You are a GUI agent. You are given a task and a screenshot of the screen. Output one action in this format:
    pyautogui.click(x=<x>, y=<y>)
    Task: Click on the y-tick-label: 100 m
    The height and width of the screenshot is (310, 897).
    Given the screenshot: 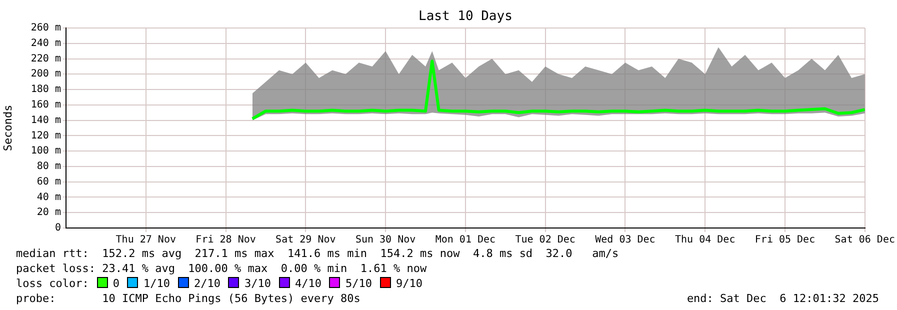 What is the action you would take?
    pyautogui.click(x=45, y=151)
    